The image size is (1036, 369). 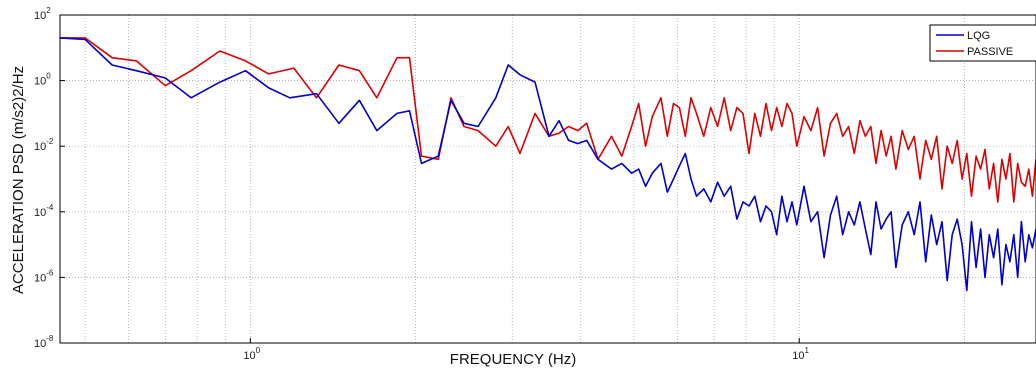 What do you see at coordinates (978, 36) in the screenshot?
I see `legend-label-lqg: LQG` at bounding box center [978, 36].